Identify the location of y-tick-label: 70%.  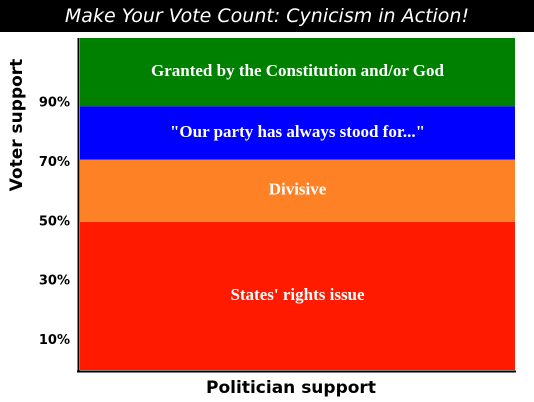
(54, 162).